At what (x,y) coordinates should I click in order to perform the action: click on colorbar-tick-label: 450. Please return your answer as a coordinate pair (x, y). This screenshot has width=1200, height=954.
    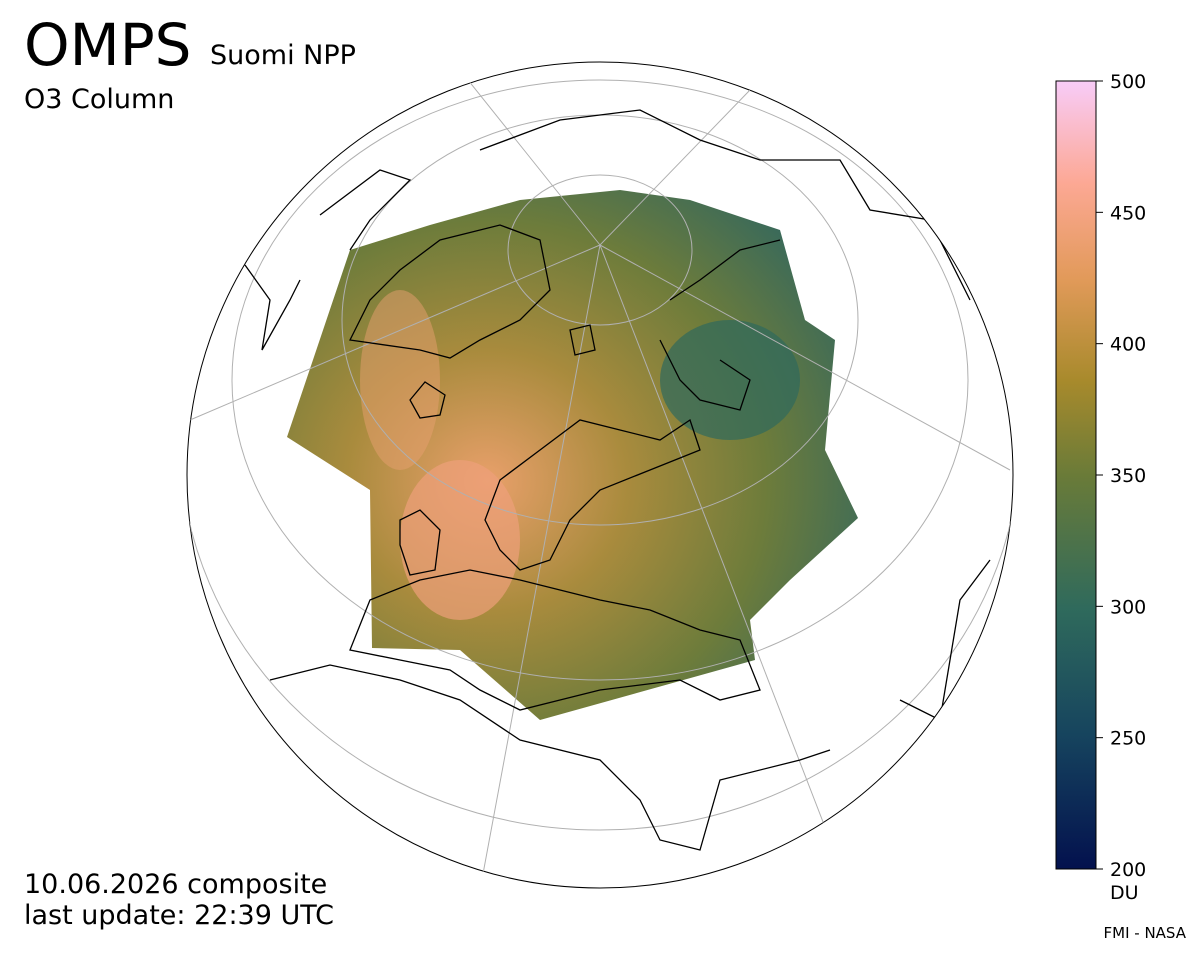
    Looking at the image, I should click on (1128, 213).